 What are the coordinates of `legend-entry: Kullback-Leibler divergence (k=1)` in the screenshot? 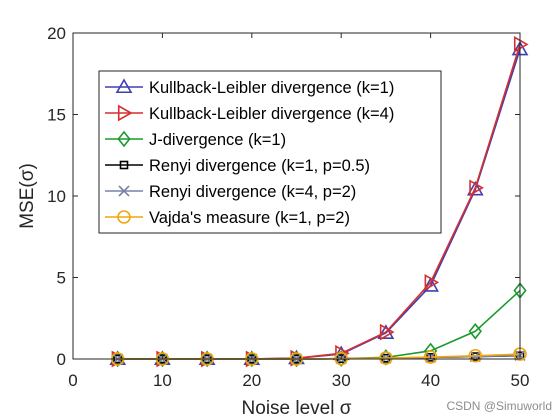 It's located at (249, 87).